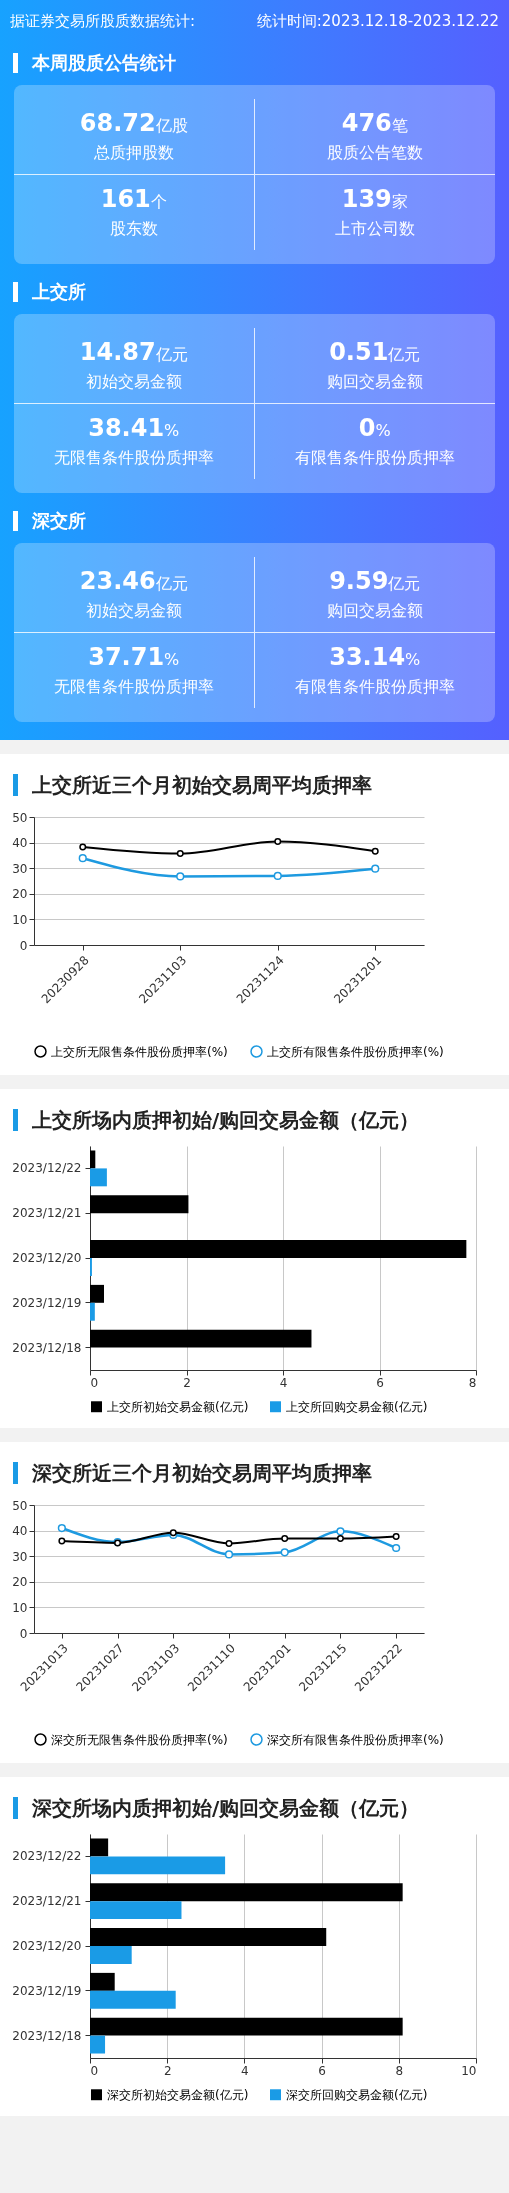 Image resolution: width=509 pixels, height=2193 pixels. What do you see at coordinates (134, 657) in the screenshot?
I see `text: 37.71%` at bounding box center [134, 657].